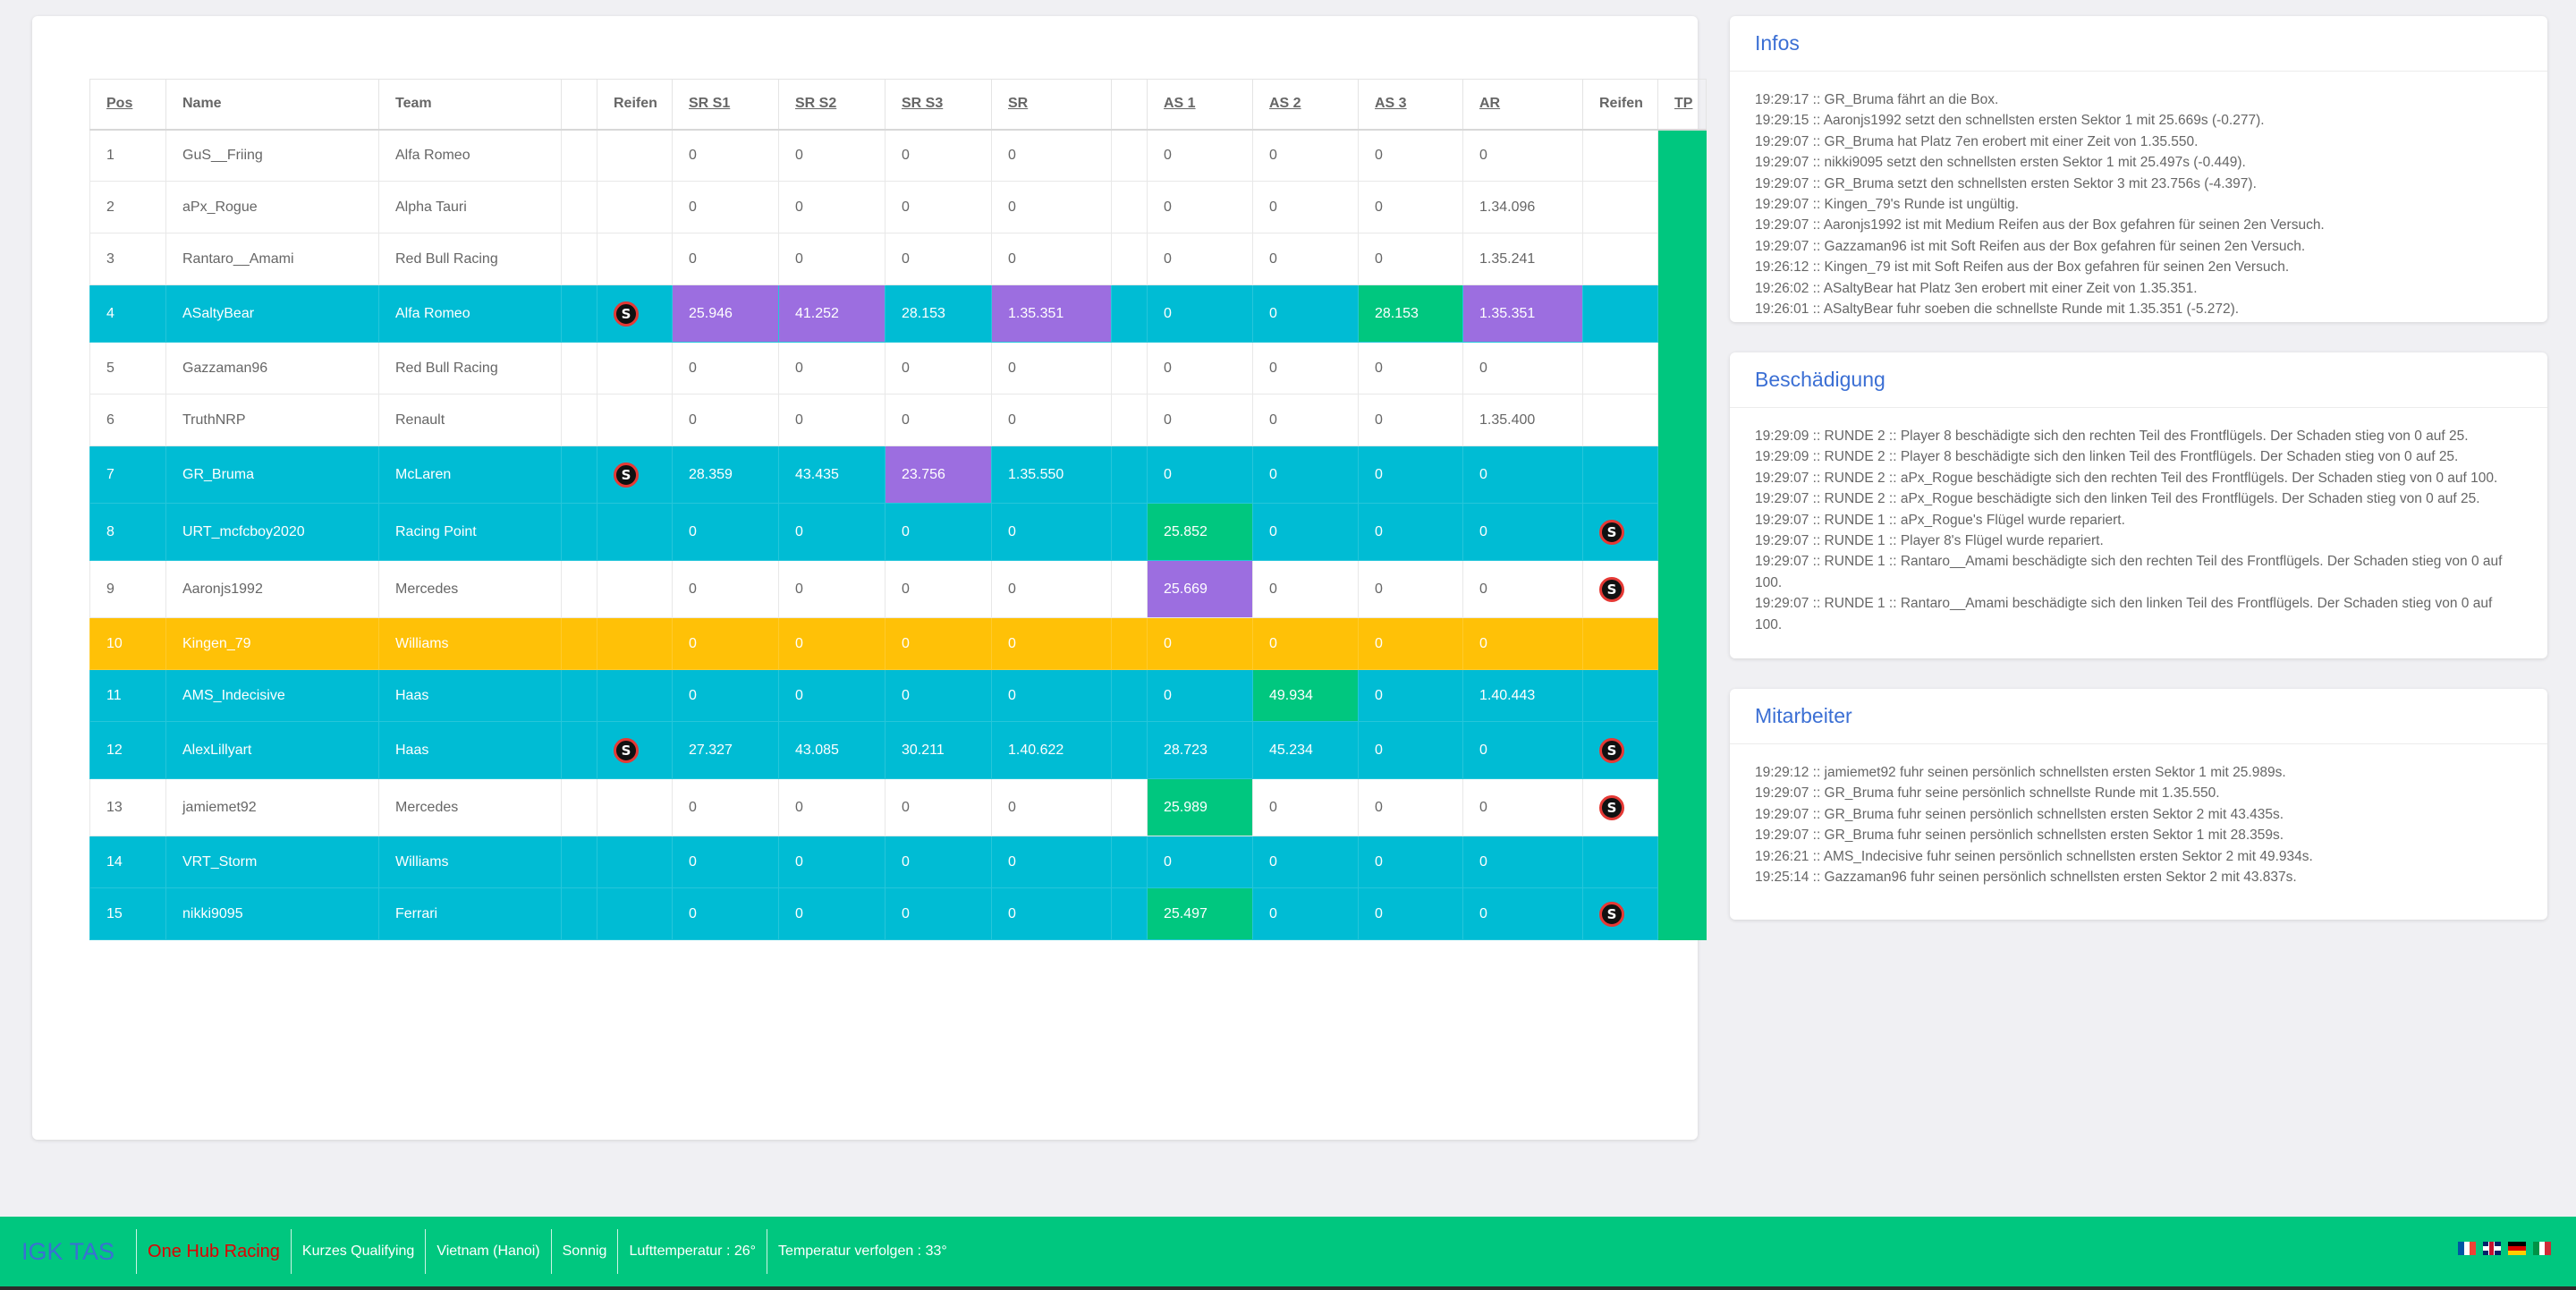 Image resolution: width=2576 pixels, height=1290 pixels. Describe the element at coordinates (832, 313) in the screenshot. I see `cell-sr2: 41.252` at that location.